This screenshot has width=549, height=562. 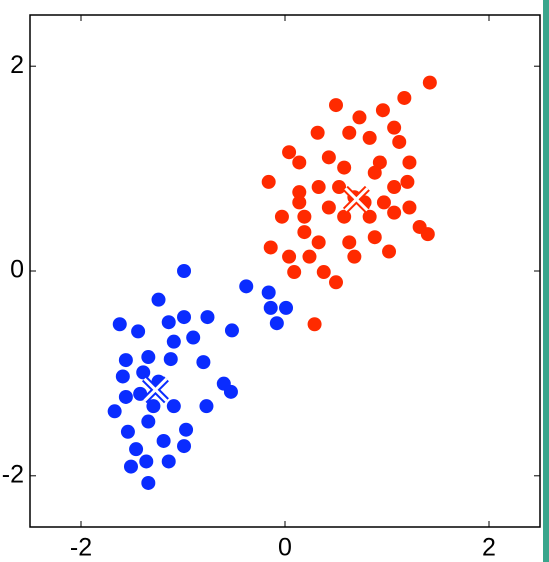 What do you see at coordinates (285, 548) in the screenshot?
I see `x-tick-label: 0` at bounding box center [285, 548].